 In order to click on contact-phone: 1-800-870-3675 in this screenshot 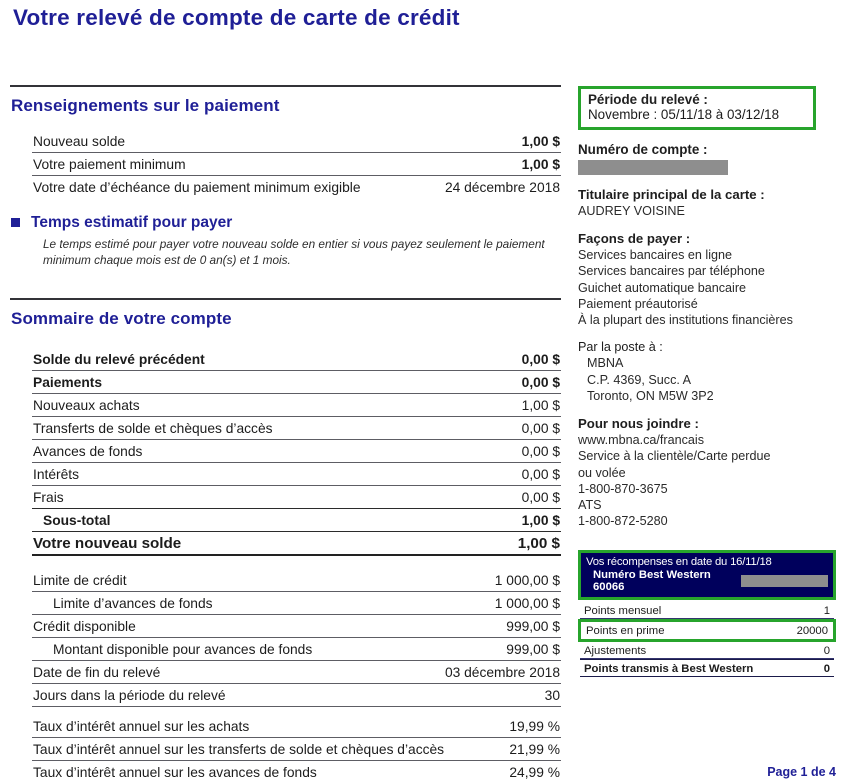, I will do `click(623, 488)`.